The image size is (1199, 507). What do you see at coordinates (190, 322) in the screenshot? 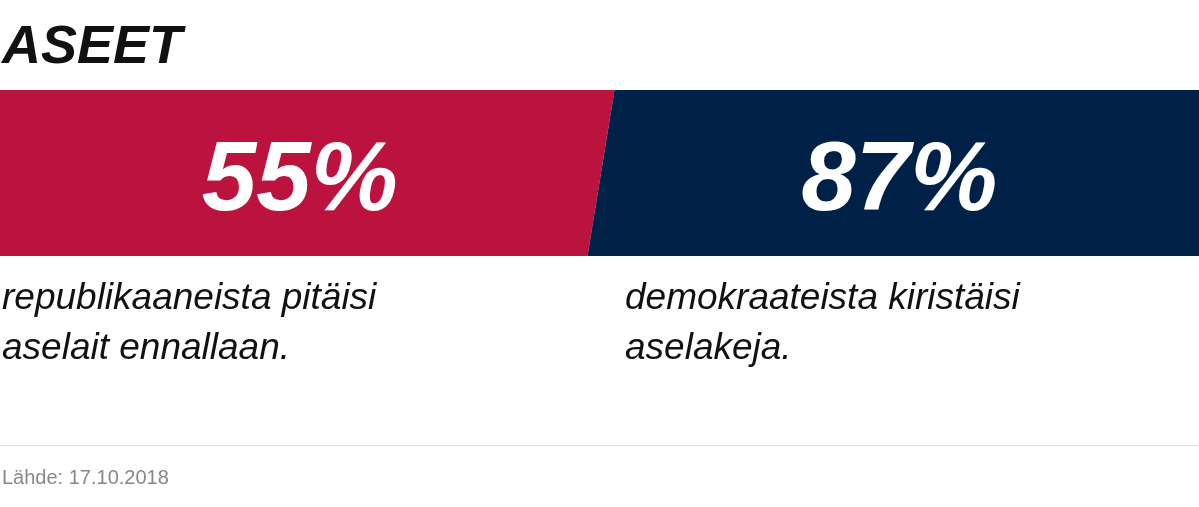
I see `category-label: republikaaneista pitäisi aselait ennallaan.` at bounding box center [190, 322].